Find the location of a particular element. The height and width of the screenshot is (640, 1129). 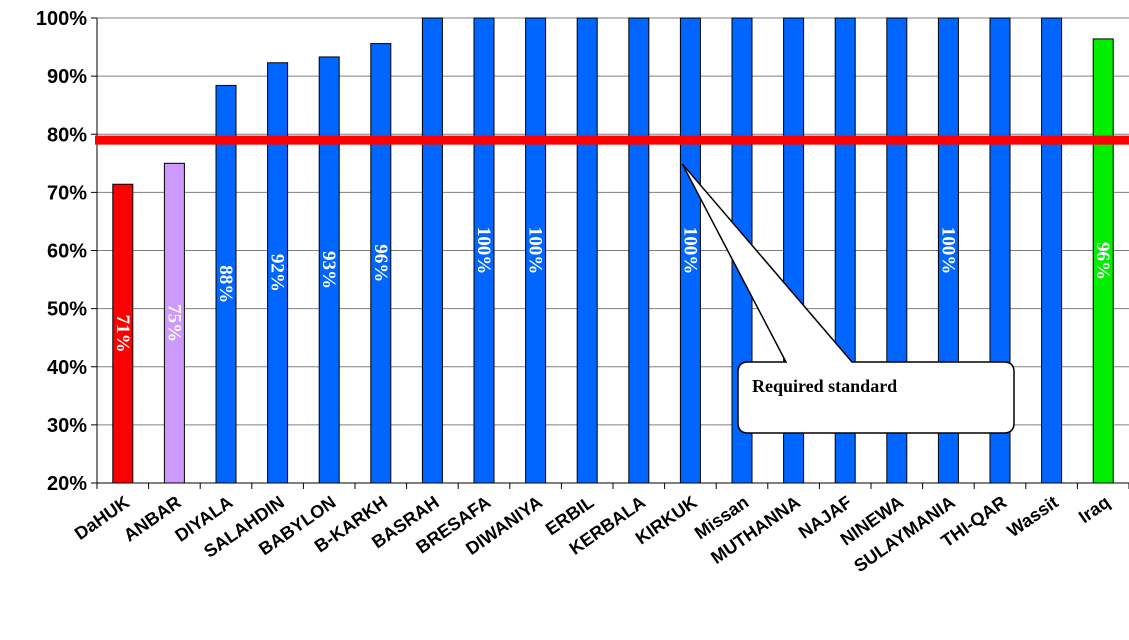

x-tick-label: MUTHANNA is located at coordinates (755, 530).